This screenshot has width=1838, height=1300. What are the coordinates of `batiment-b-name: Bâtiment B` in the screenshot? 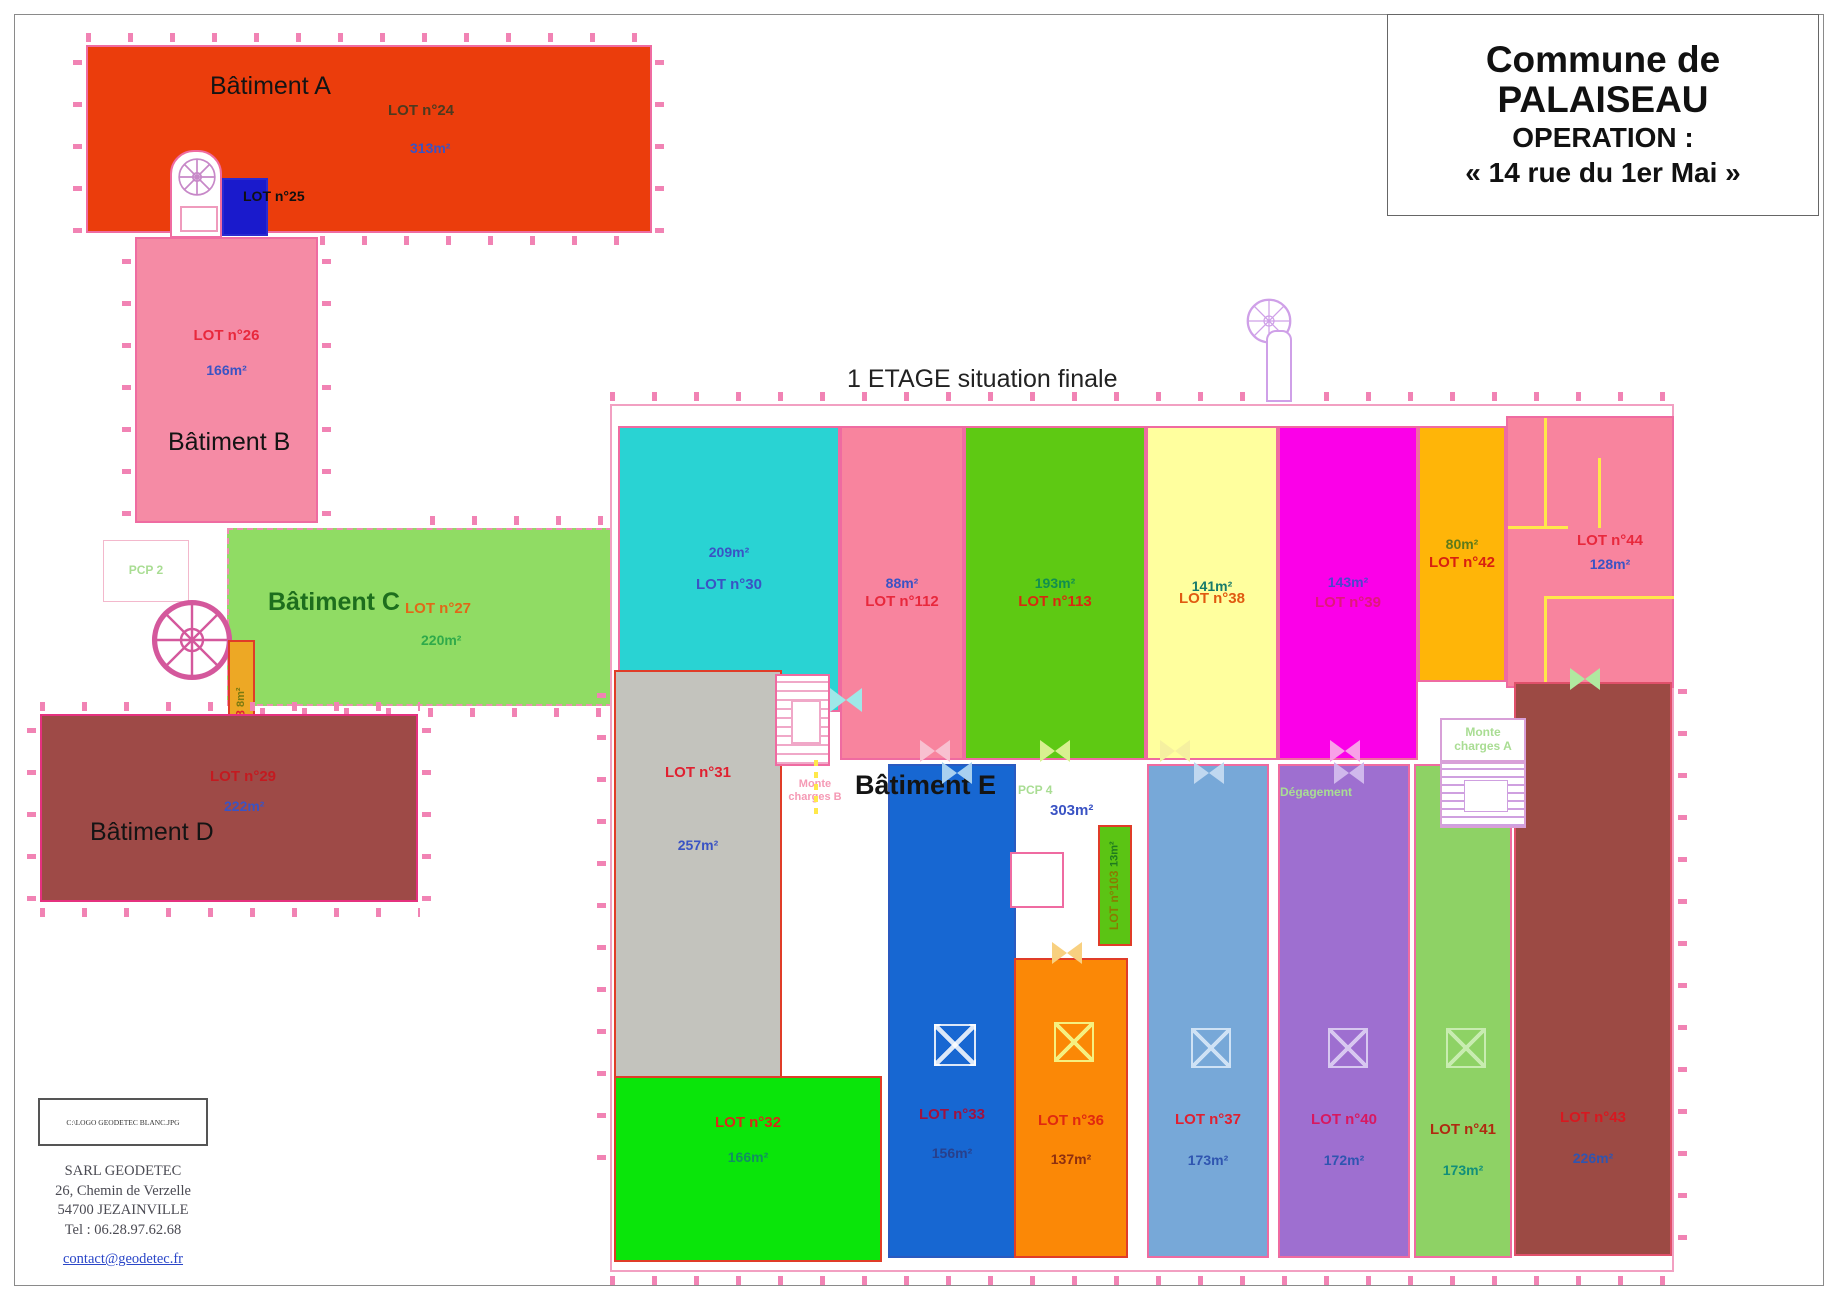 It's located at (229, 442).